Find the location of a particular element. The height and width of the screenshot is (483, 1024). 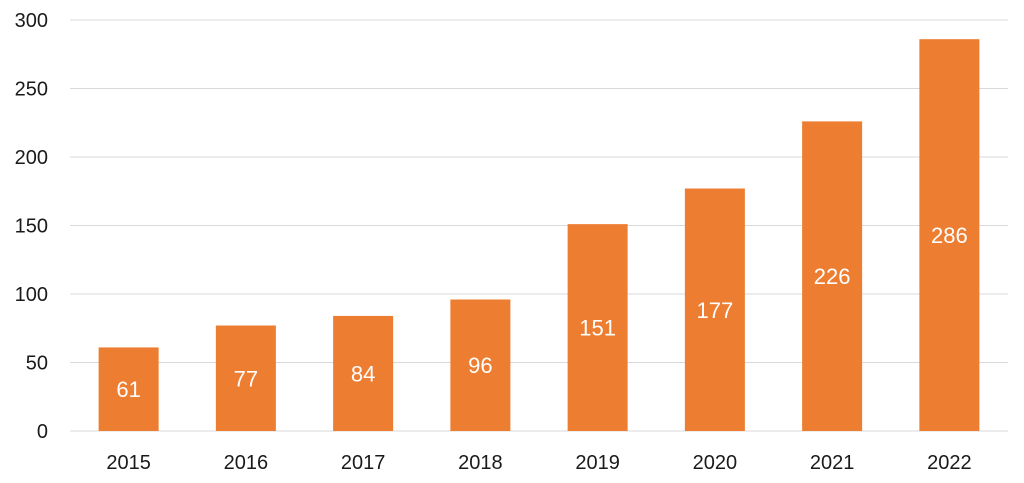

data-label-2020: 177 is located at coordinates (715, 310).